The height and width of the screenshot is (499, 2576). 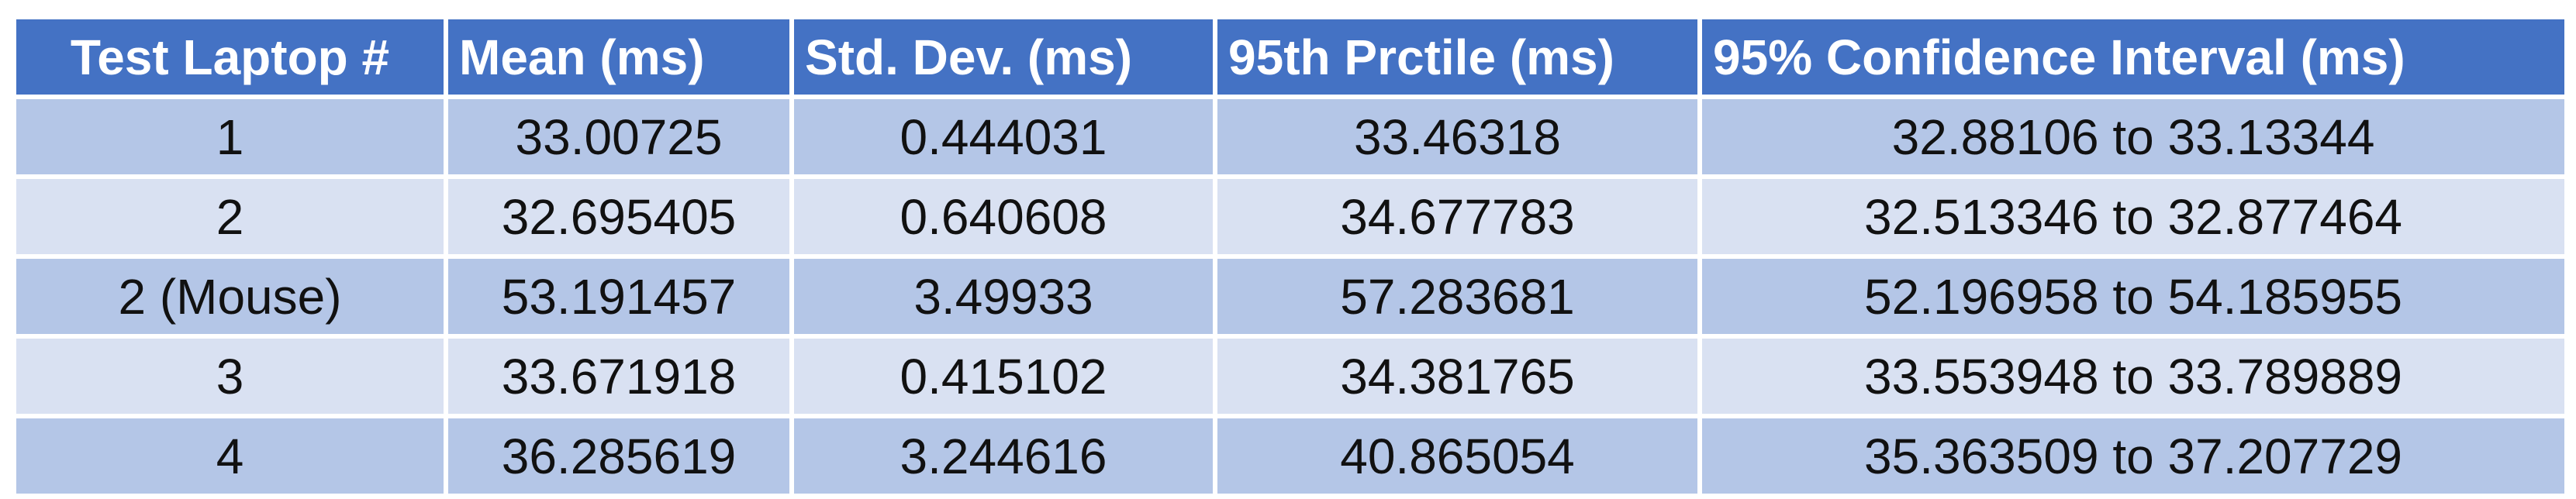 What do you see at coordinates (1458, 57) in the screenshot?
I see `header-95th-percentile: 95th Prctile (ms)` at bounding box center [1458, 57].